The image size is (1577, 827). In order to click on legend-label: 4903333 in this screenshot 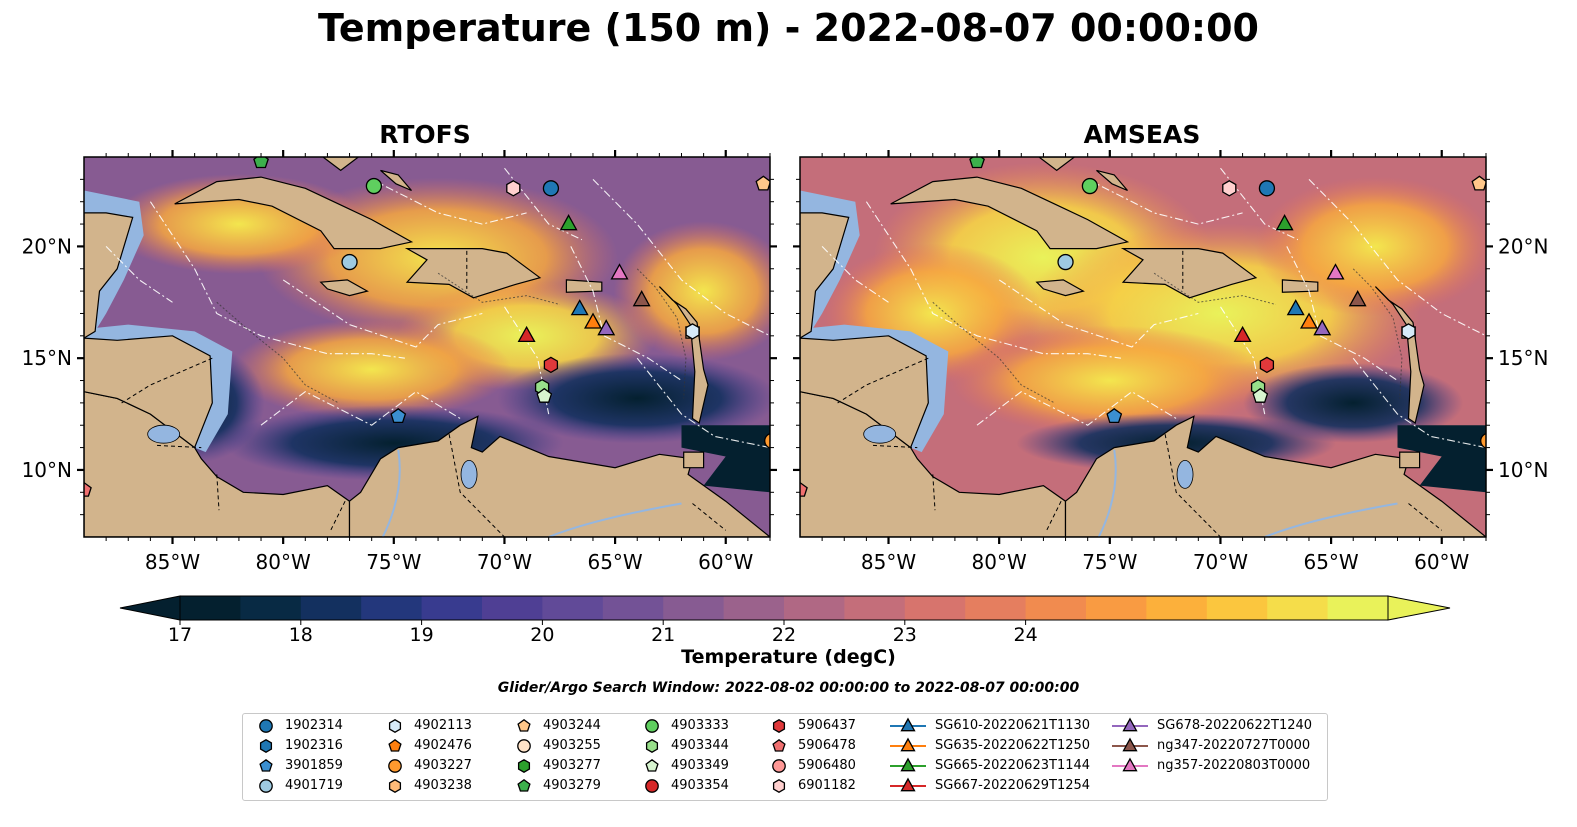, I will do `click(700, 725)`.